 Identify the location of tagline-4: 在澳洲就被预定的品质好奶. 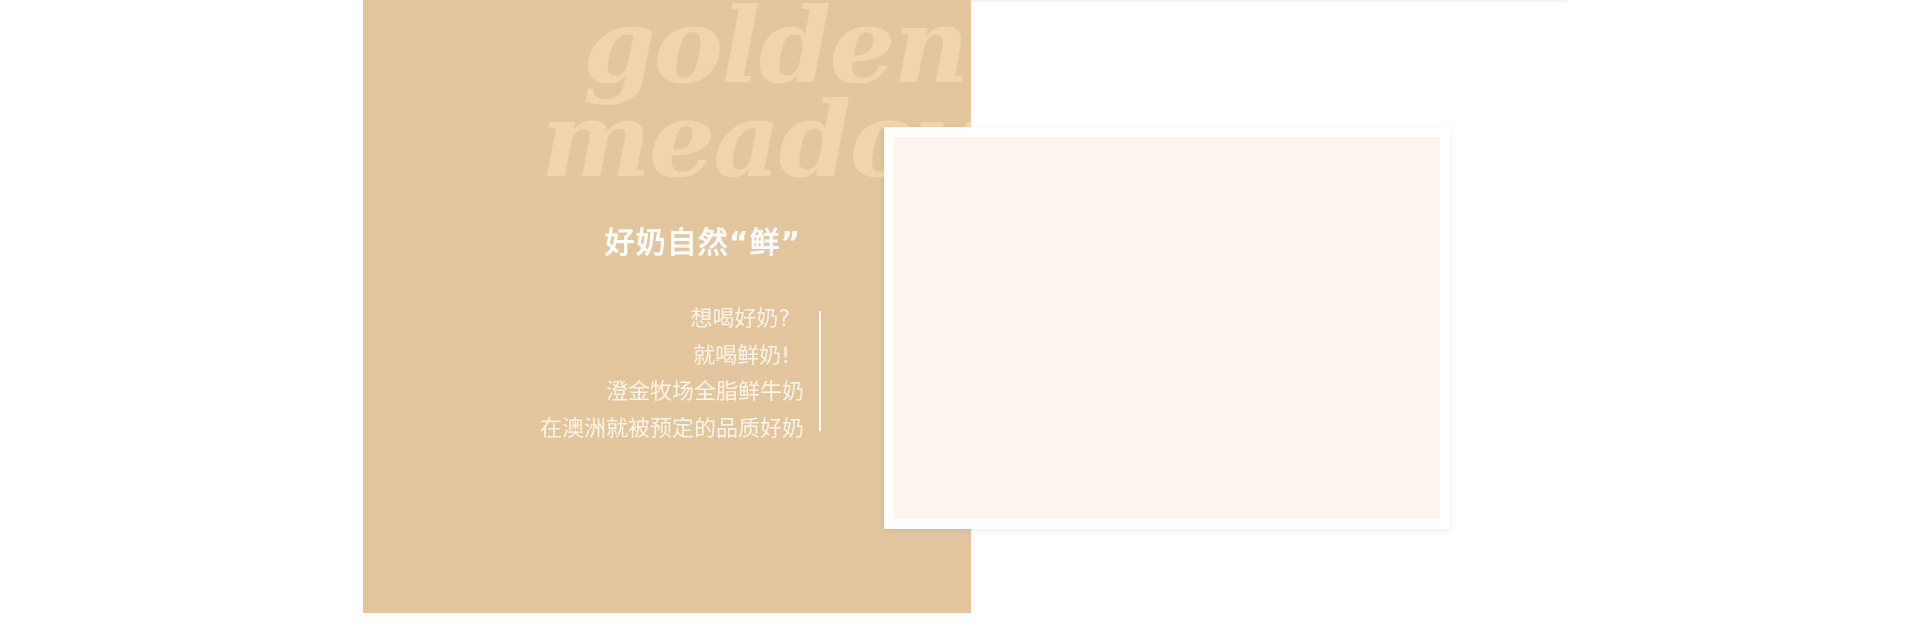
(671, 429).